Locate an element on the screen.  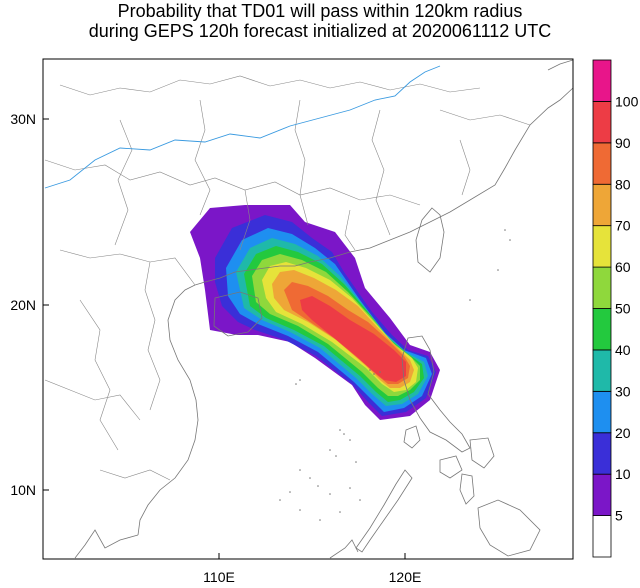
colorbar-label-5: 5 is located at coordinates (619, 516).